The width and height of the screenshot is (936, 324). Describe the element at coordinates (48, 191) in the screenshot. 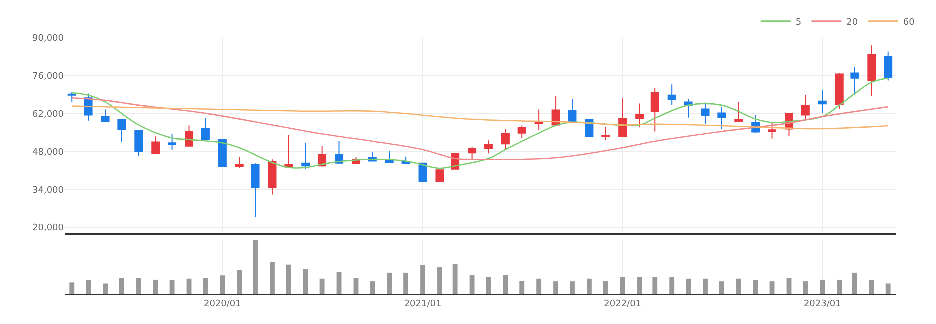

I see `y-tick-label: 34,000` at that location.